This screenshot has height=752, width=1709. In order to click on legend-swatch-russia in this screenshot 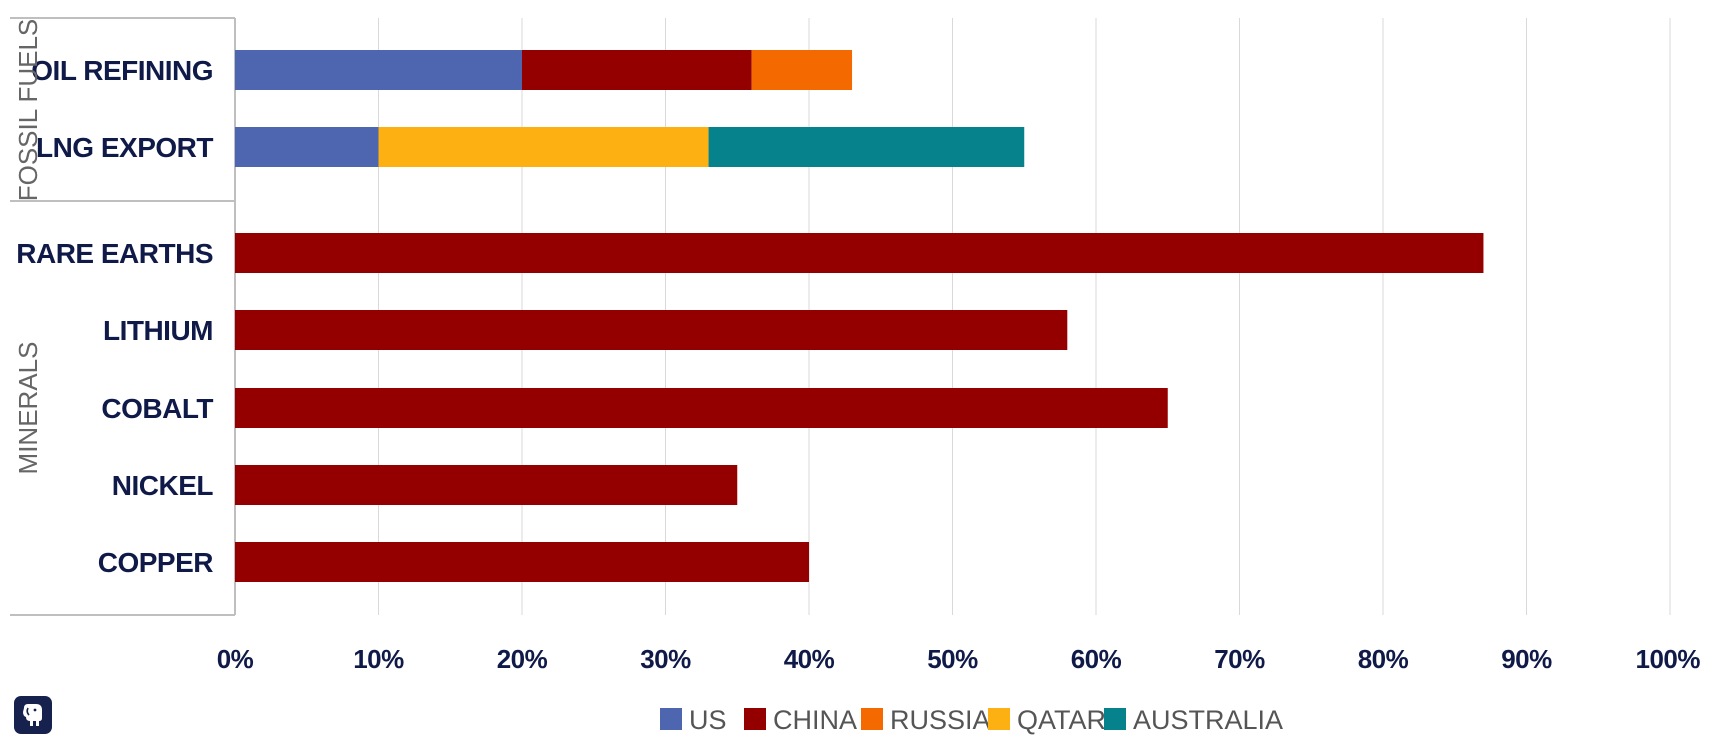, I will do `click(872, 719)`.